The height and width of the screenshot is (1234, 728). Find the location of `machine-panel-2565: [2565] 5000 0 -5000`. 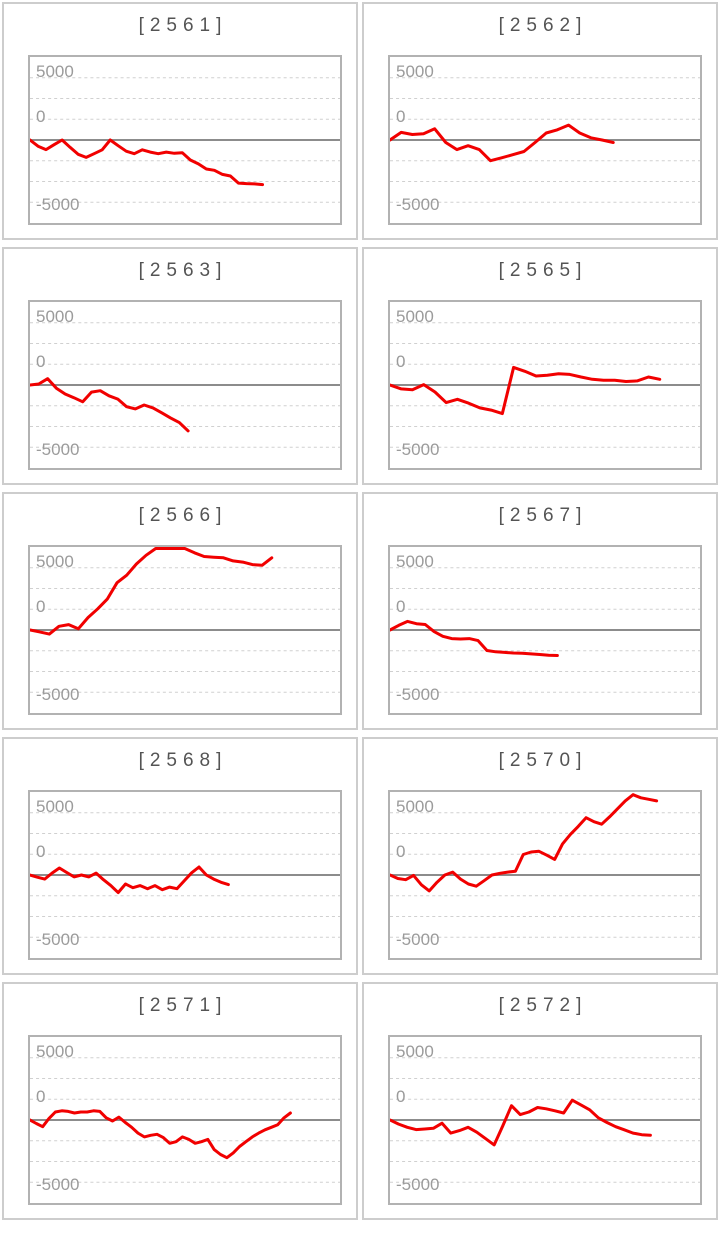

machine-panel-2565: [2565] 5000 0 -5000 is located at coordinates (540, 366).